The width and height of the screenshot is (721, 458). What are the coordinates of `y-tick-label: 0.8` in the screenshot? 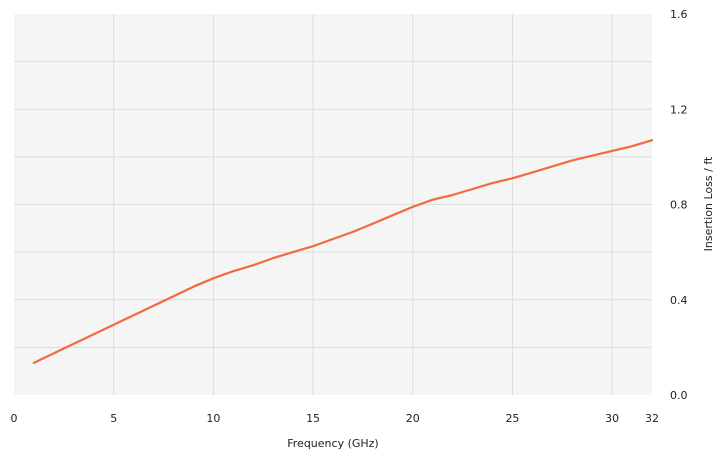 It's located at (679, 205).